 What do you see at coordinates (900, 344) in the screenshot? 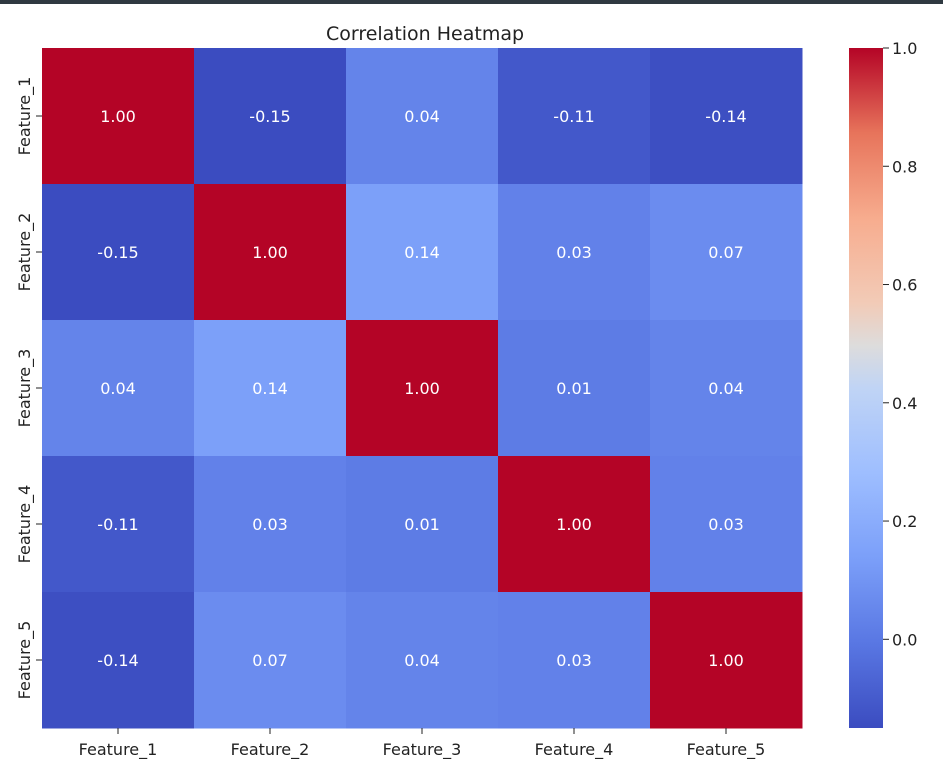
I see `colorbar-ticks: 0.0 0.2 0.4 0.6 0.8 1.0` at bounding box center [900, 344].